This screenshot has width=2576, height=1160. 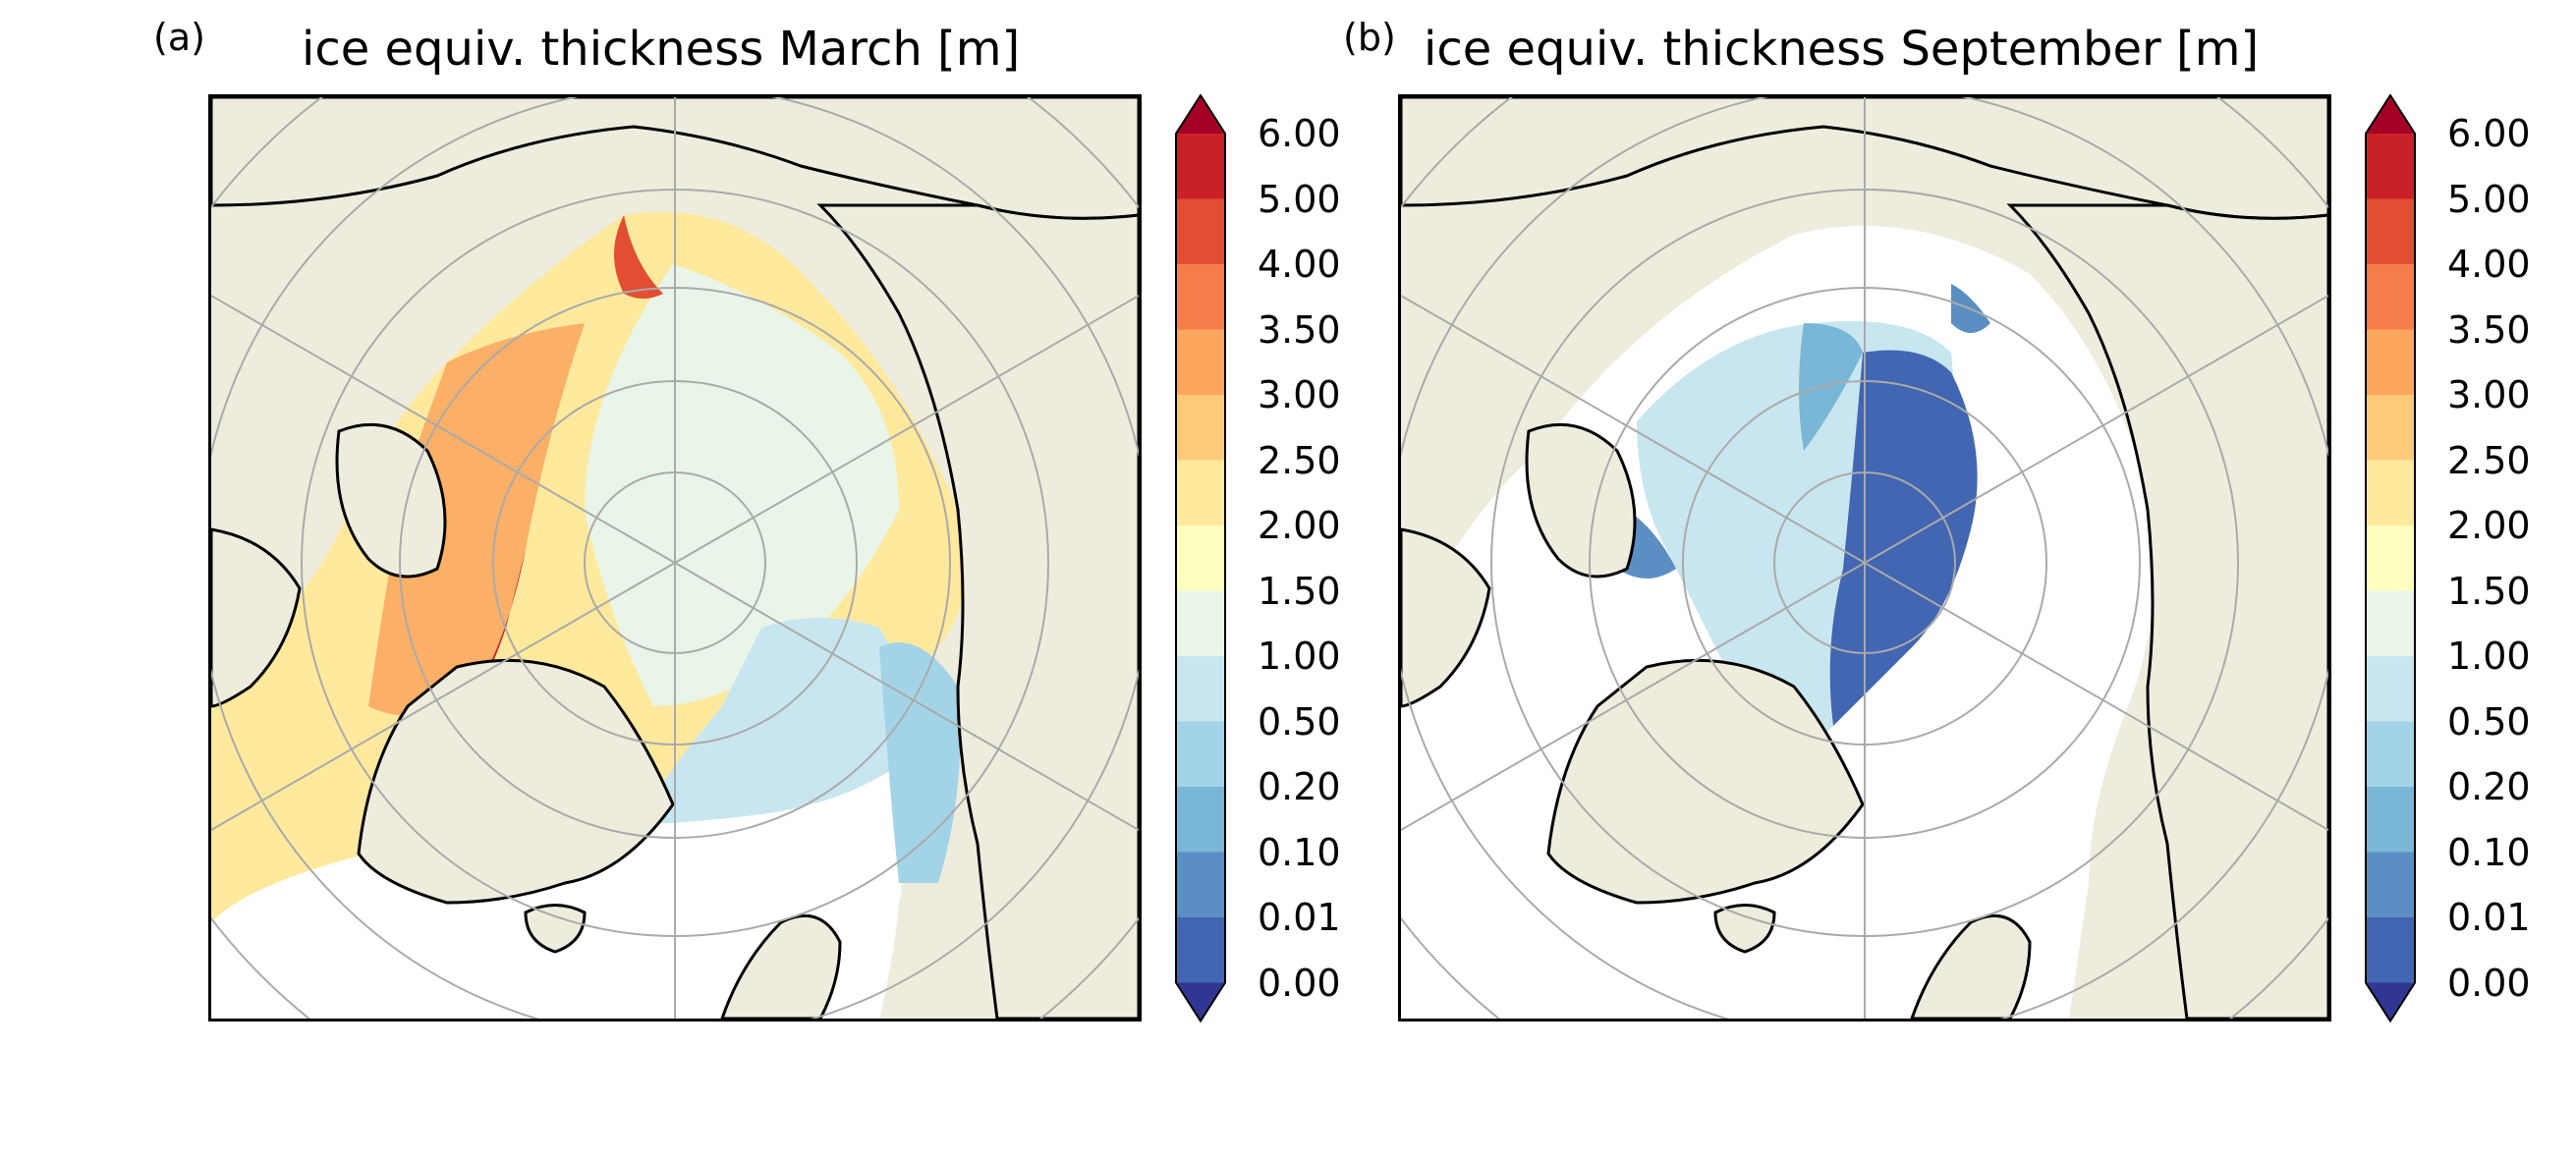 I want to click on panel-label-b: (b), so click(x=1369, y=37).